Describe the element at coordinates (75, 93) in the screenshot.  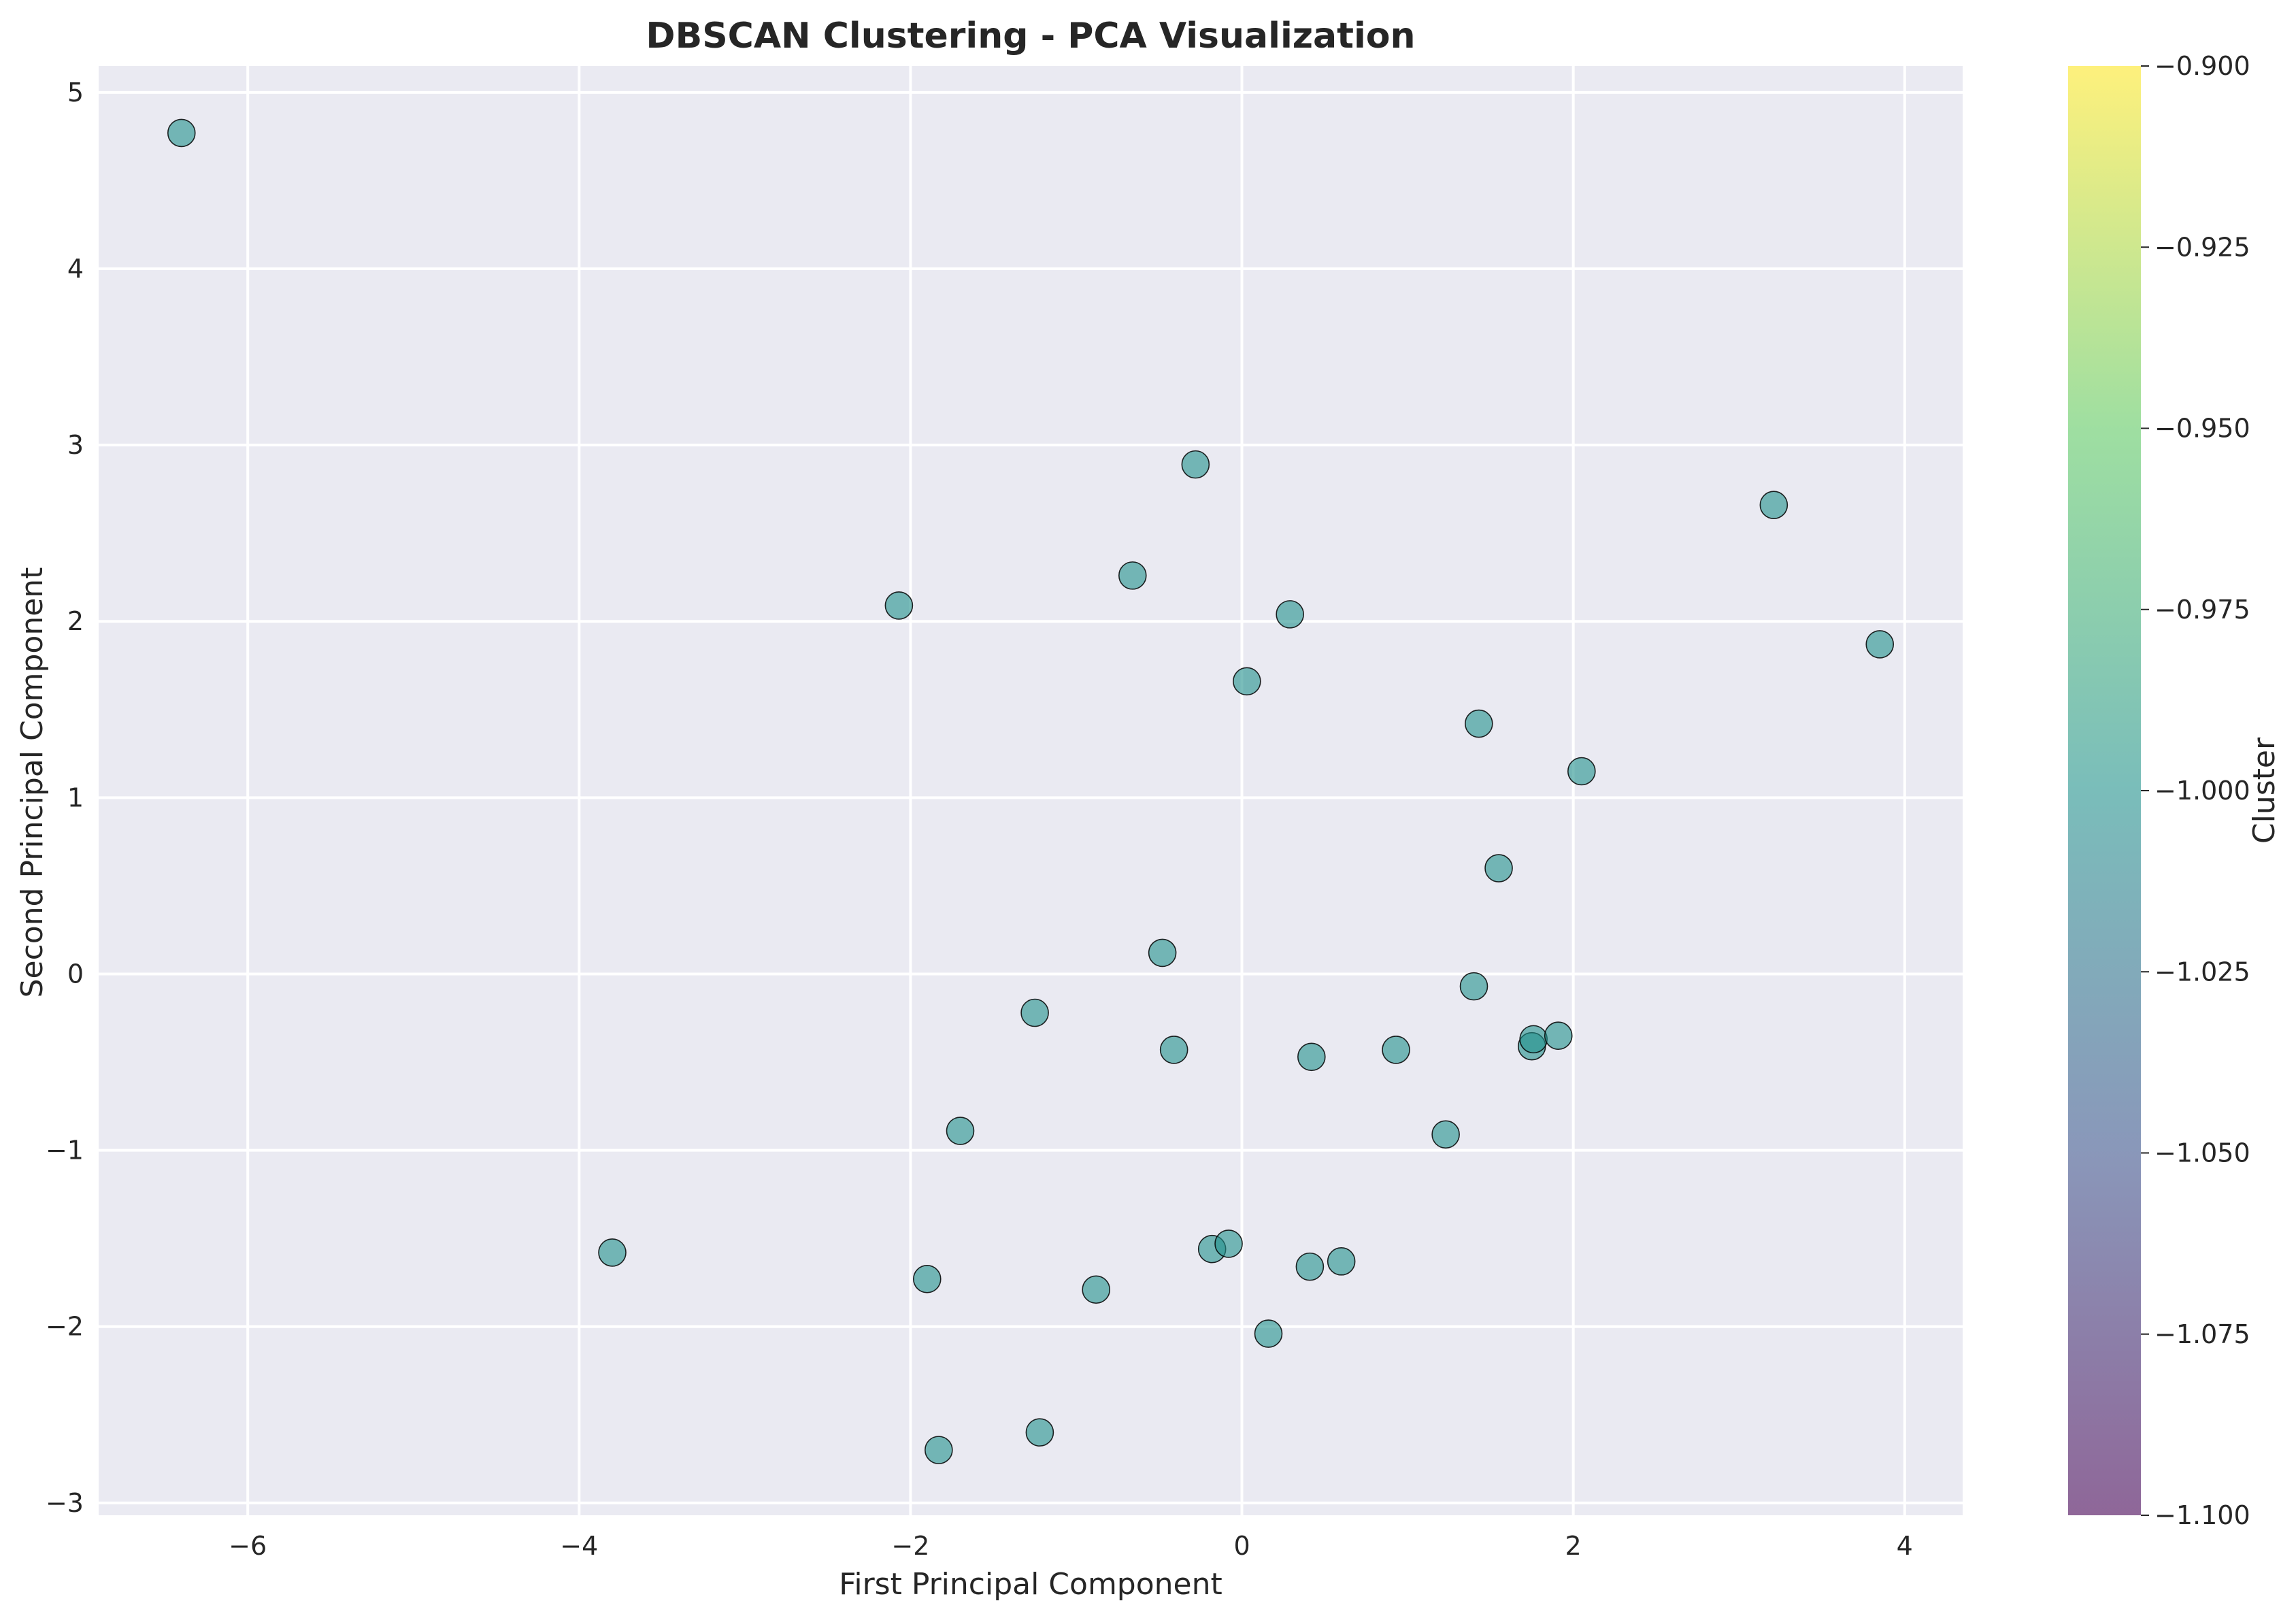
I see `y-tick-label: 5` at that location.